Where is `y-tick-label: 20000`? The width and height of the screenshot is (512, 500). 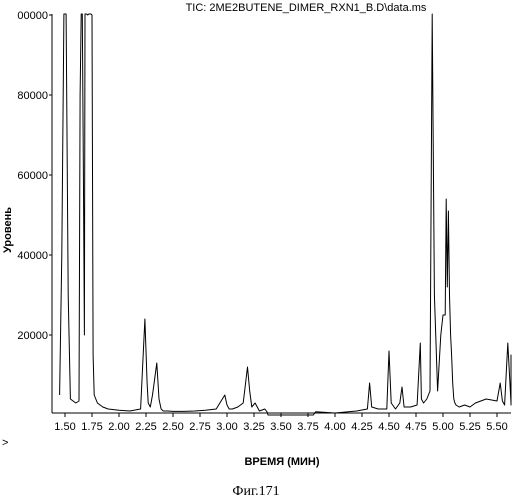 y-tick-label: 20000 is located at coordinates (32, 336).